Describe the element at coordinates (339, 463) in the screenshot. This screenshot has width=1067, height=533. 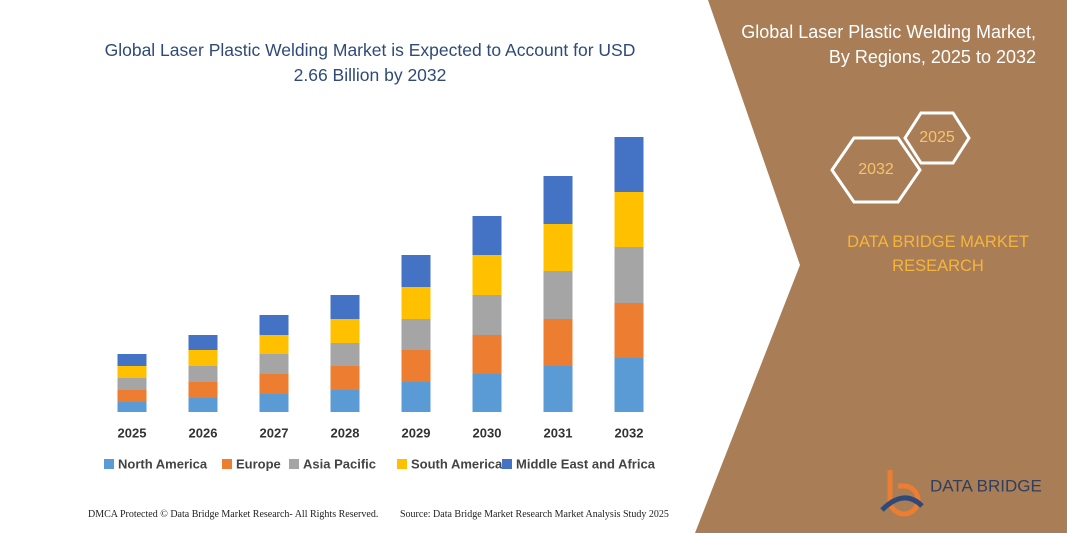
I see `legend-label: Asia Pacific` at that location.